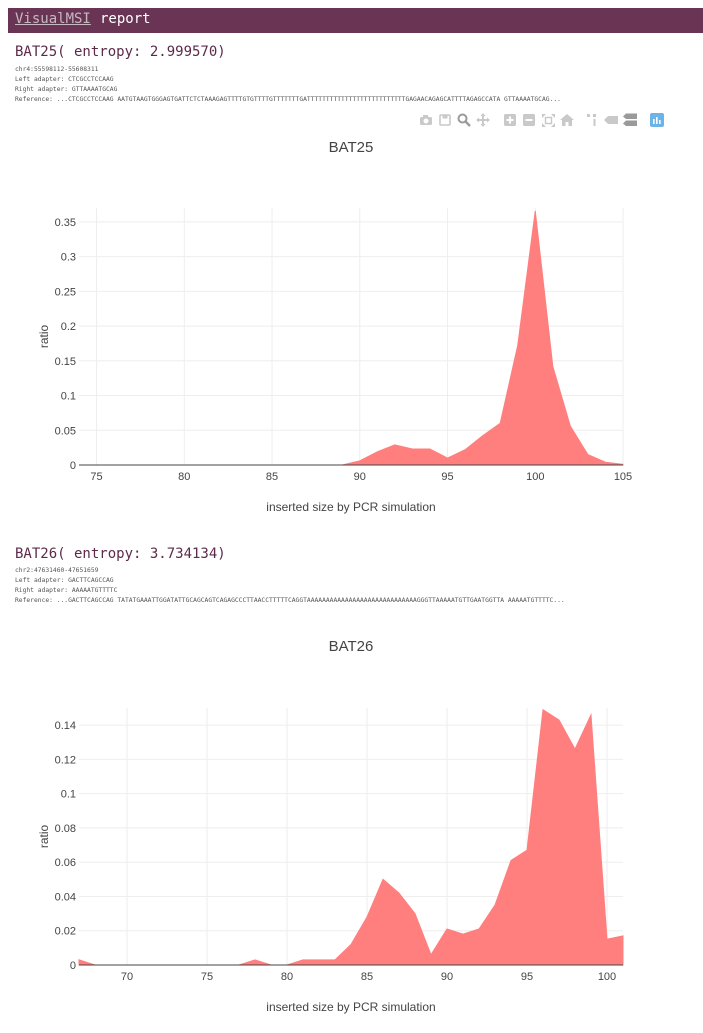 The height and width of the screenshot is (1033, 703). Describe the element at coordinates (445, 120) in the screenshot. I see `save-icon` at that location.